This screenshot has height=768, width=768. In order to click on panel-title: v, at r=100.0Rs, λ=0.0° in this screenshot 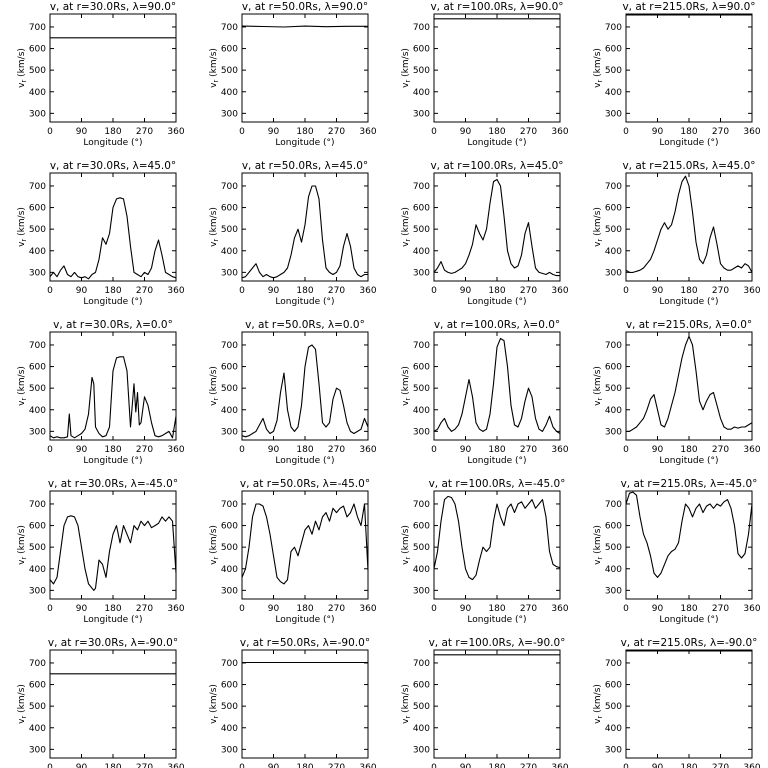, I will do `click(497, 325)`.